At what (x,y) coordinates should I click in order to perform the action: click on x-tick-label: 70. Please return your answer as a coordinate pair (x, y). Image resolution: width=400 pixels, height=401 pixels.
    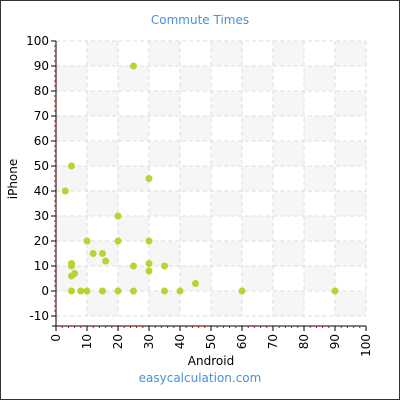
    Looking at the image, I should click on (273, 341).